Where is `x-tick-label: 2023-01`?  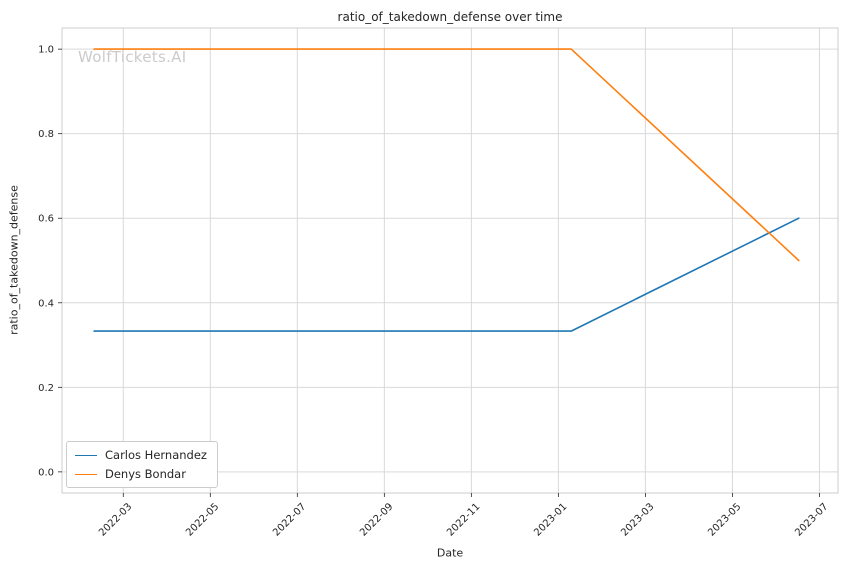
x-tick-label: 2023-01 is located at coordinates (550, 519).